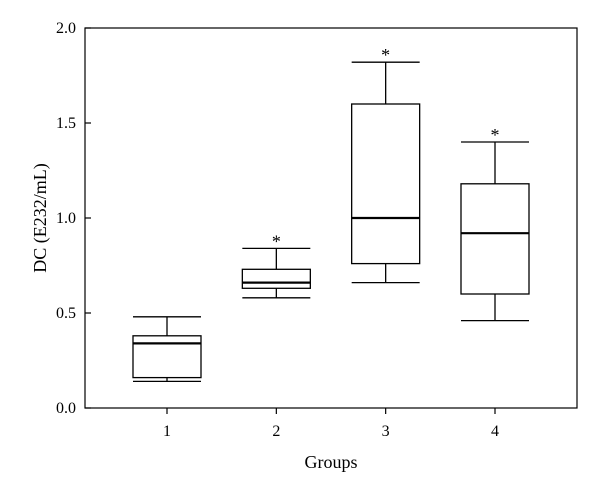 The height and width of the screenshot is (492, 600). I want to click on y-tick-label: 0.0, so click(66, 408).